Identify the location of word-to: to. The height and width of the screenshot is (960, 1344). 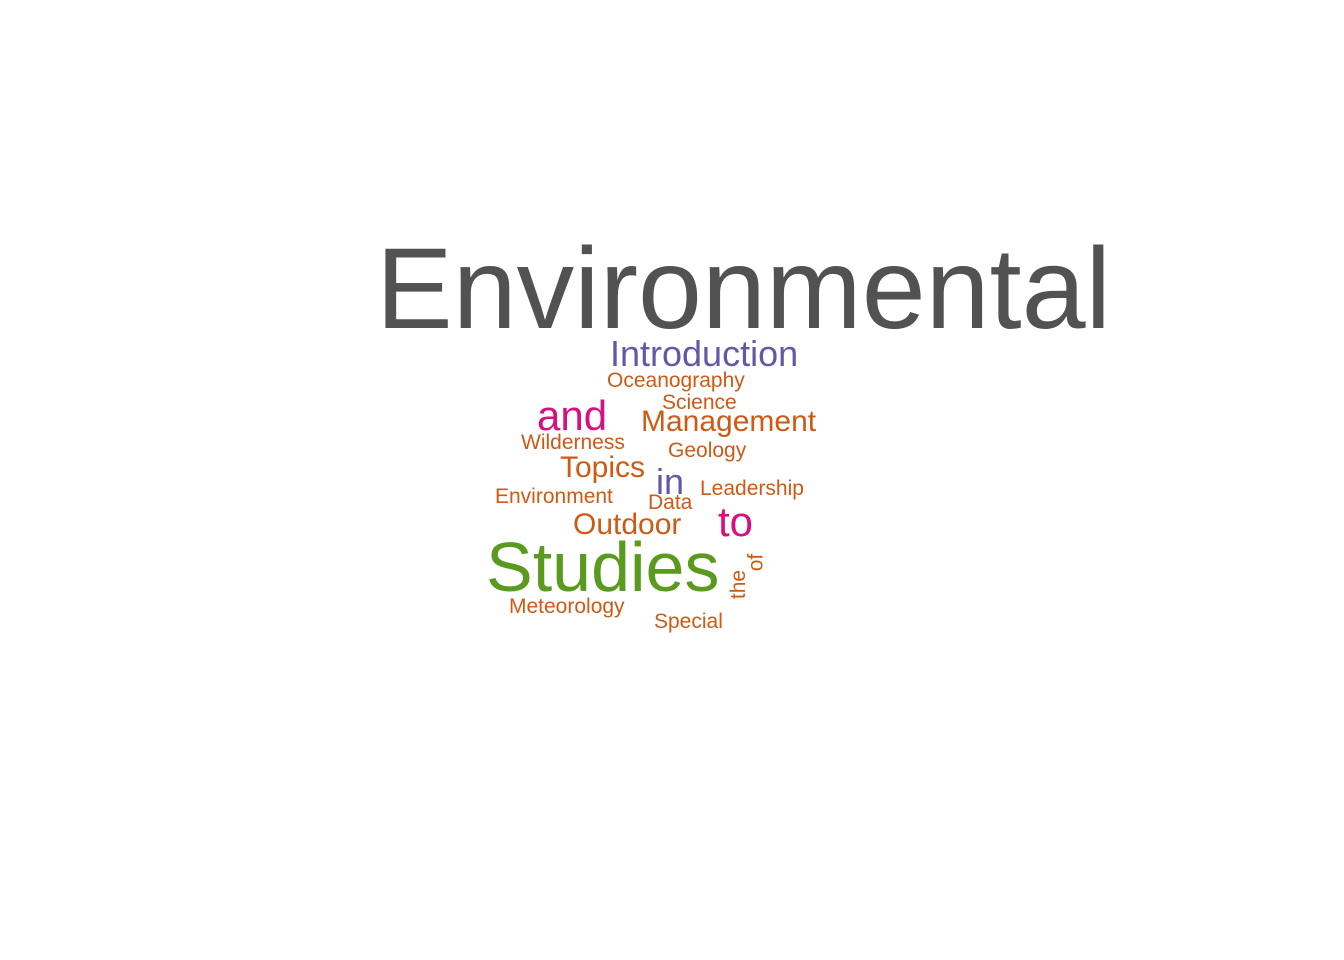
(736, 521).